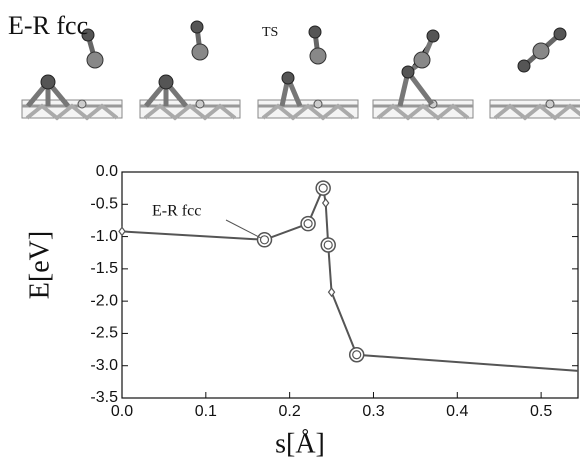  I want to click on curve-label: E-R fcc, so click(176, 211).